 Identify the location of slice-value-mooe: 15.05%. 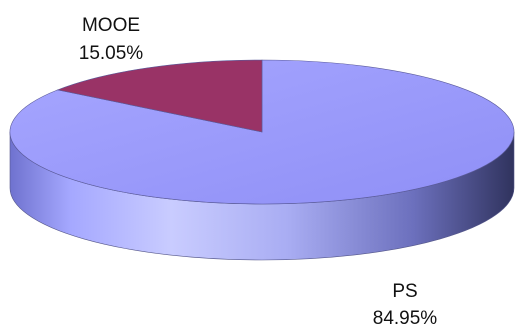
(111, 53).